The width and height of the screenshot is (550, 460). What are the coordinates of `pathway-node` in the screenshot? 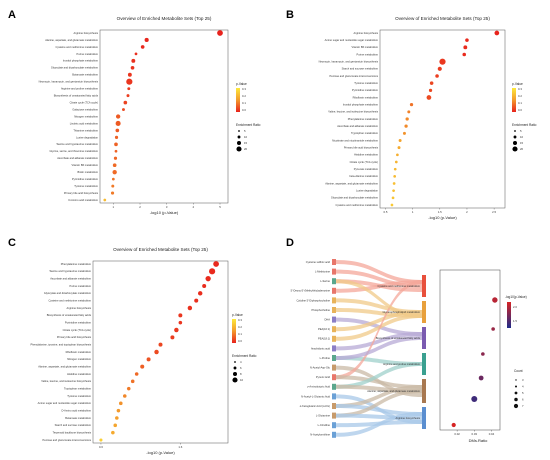 It's located at (424, 338).